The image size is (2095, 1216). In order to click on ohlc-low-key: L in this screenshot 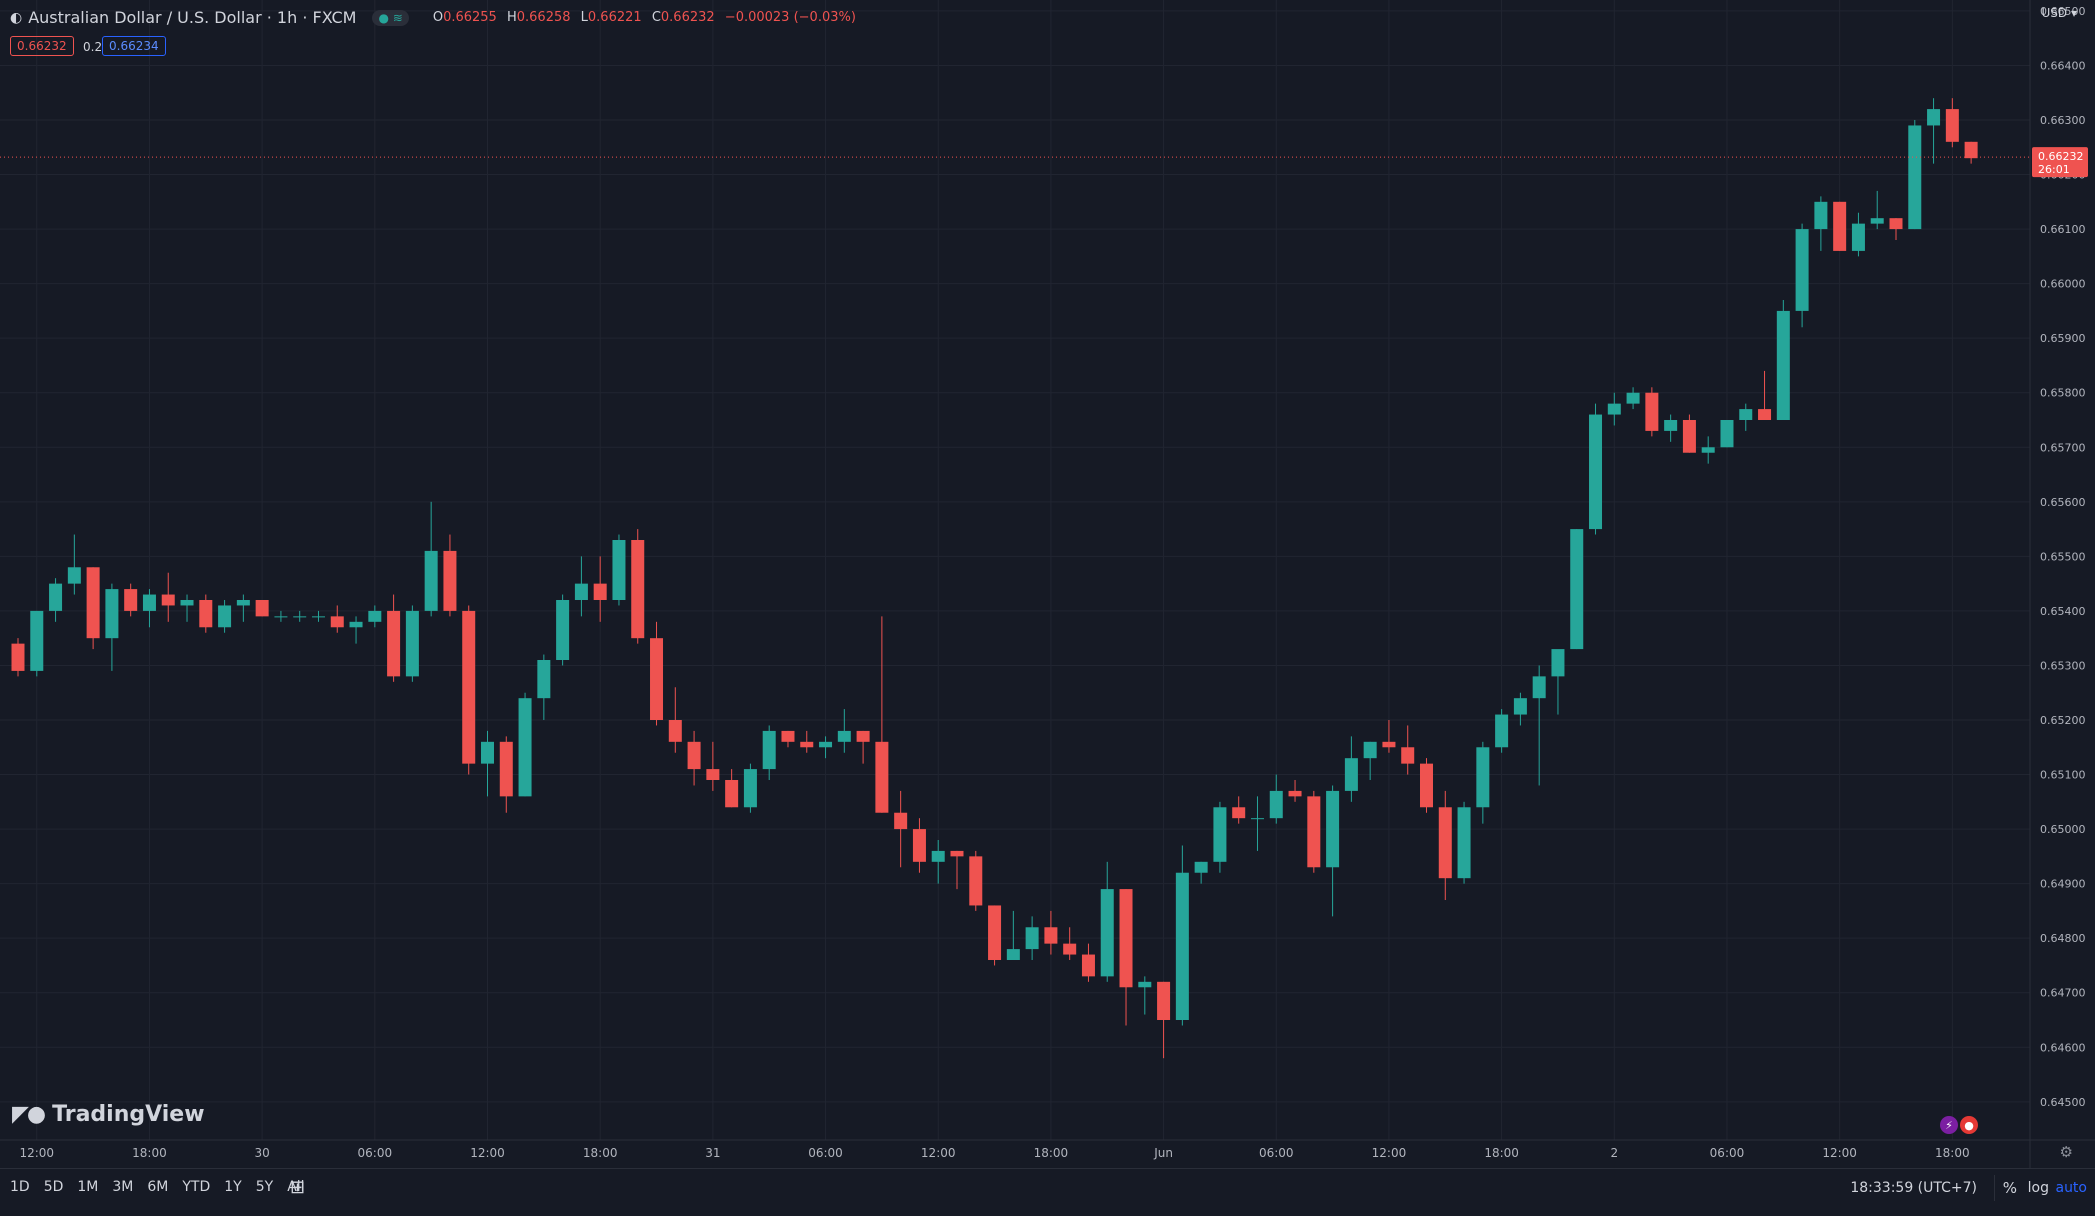, I will do `click(584, 17)`.